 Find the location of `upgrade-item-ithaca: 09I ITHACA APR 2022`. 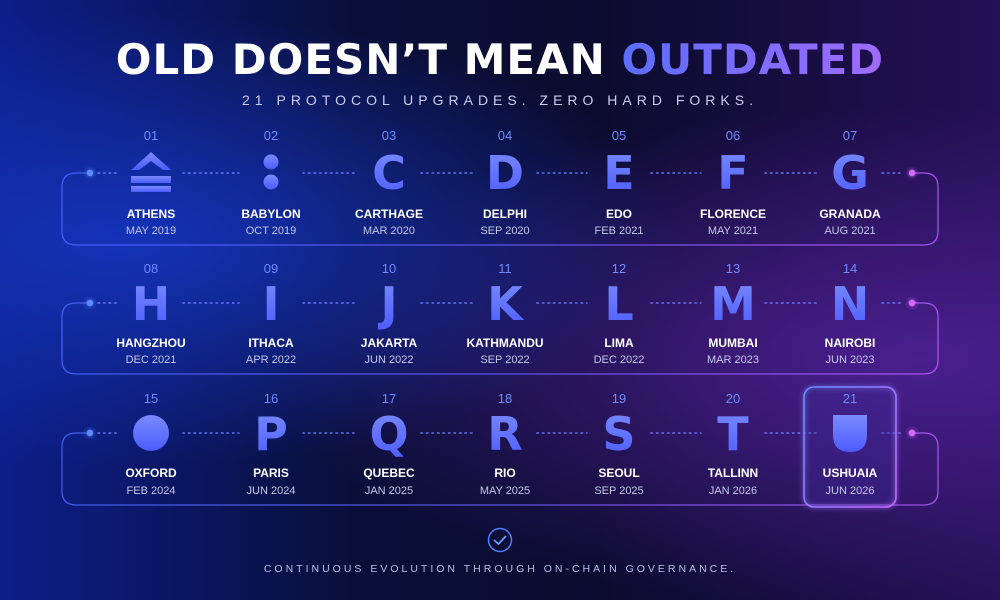

upgrade-item-ithaca: 09I ITHACA APR 2022 is located at coordinates (271, 313).